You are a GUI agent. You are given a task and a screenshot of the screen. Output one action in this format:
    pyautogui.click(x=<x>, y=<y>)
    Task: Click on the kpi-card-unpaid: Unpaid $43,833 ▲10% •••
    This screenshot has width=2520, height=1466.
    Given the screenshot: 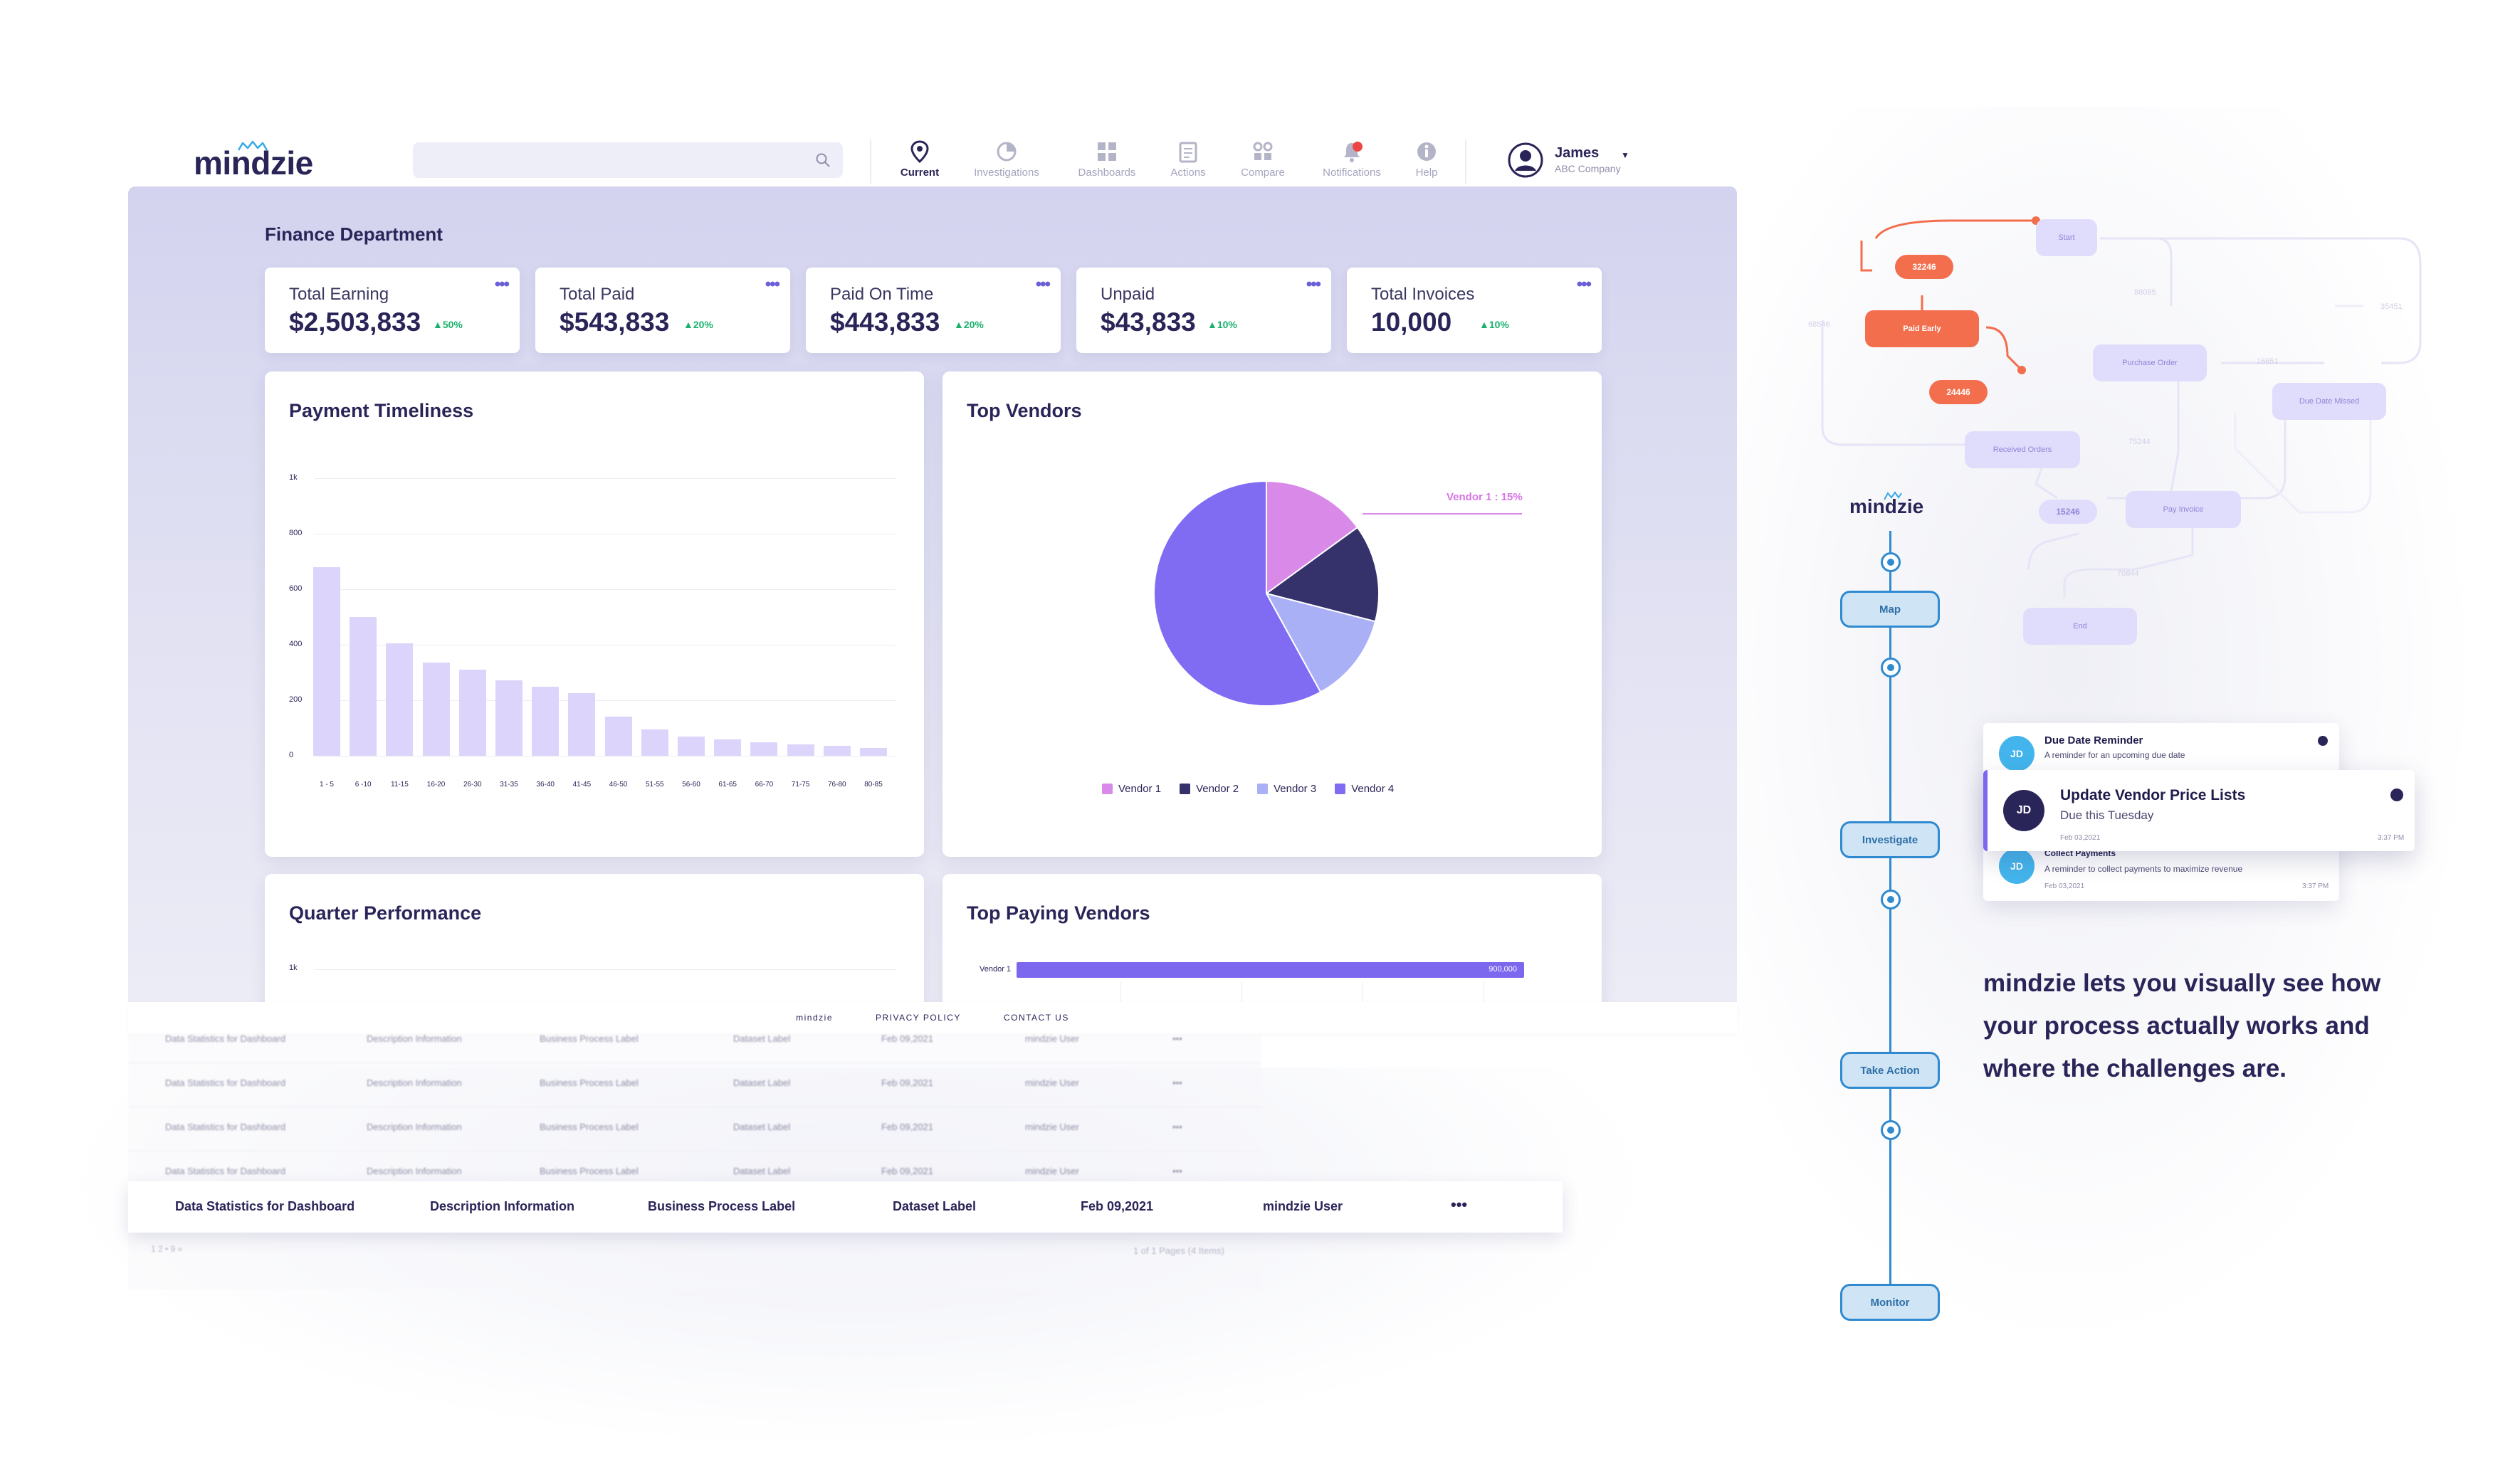 What is the action you would take?
    pyautogui.click(x=1203, y=310)
    